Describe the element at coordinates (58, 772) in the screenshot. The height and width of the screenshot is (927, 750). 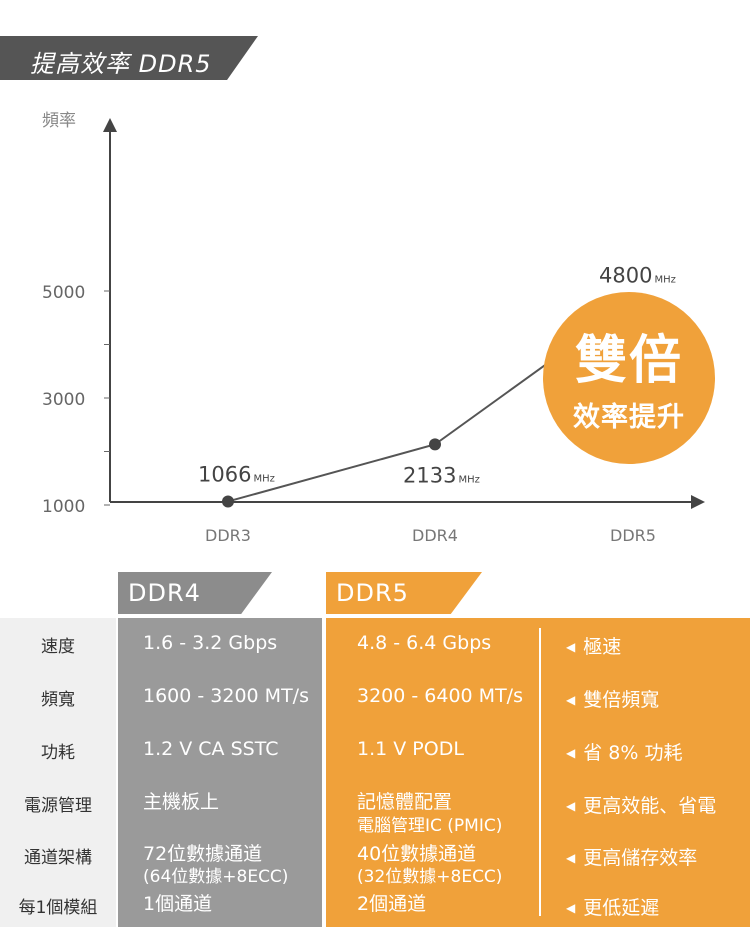
I see `row-labels-column` at that location.